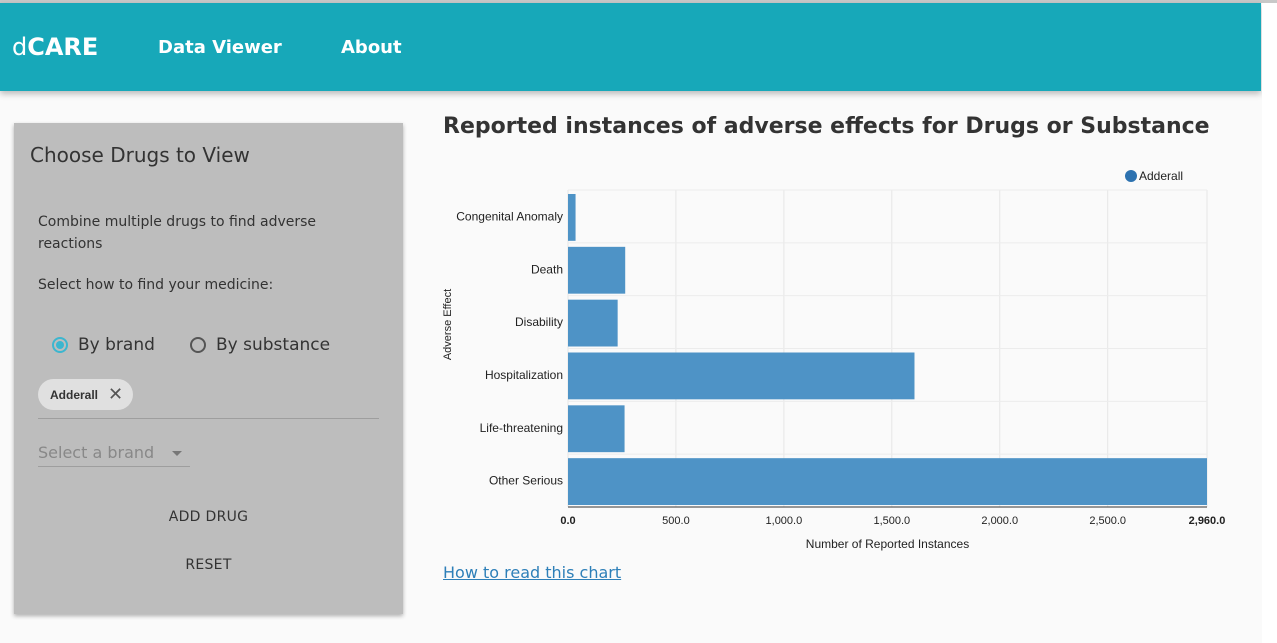 Image resolution: width=1277 pixels, height=643 pixels. Describe the element at coordinates (208, 517) in the screenshot. I see `add-drug-button: ADD DRUG` at that location.